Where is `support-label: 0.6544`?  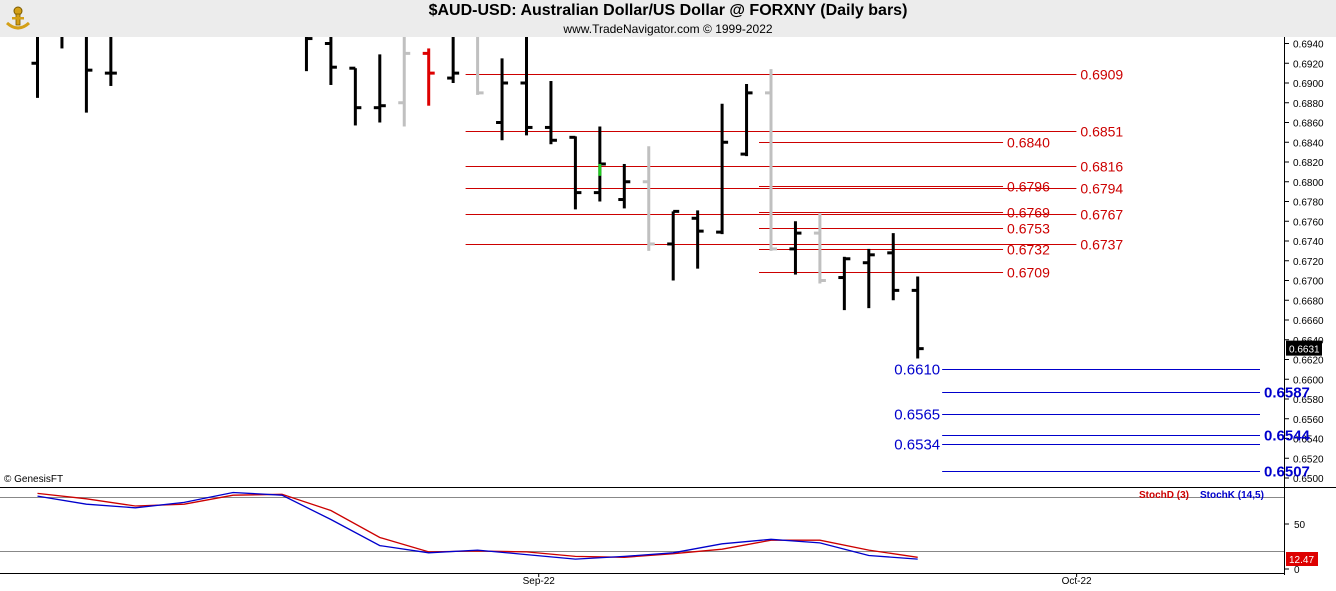 support-label: 0.6544 is located at coordinates (1287, 436).